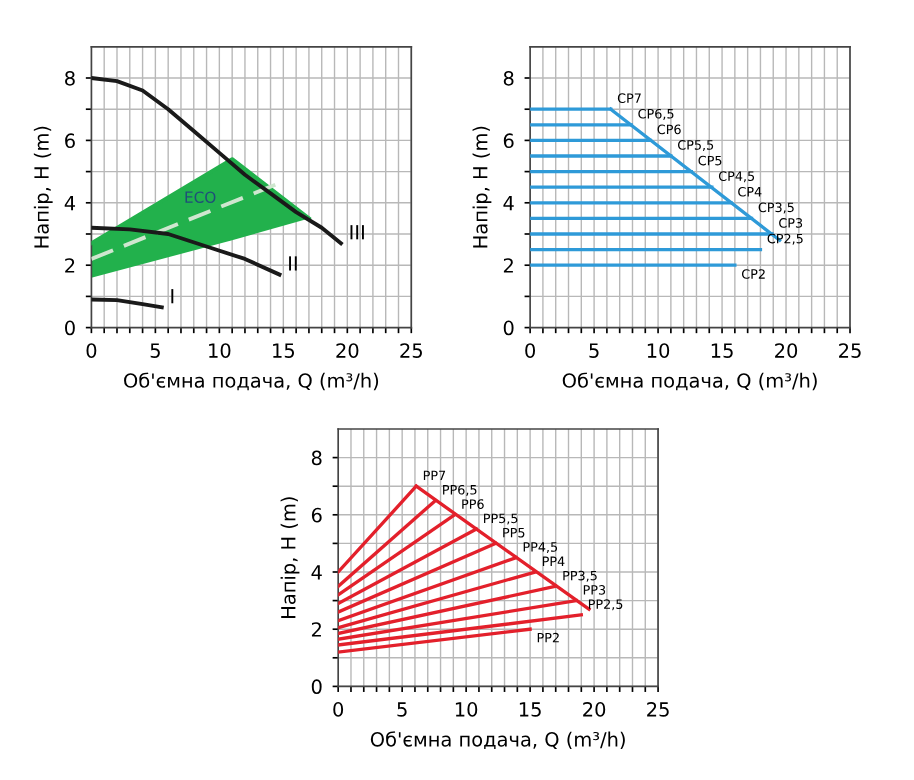 Image resolution: width=914 pixels, height=780 pixels. What do you see at coordinates (357, 232) in the screenshot?
I see `series-label: III` at bounding box center [357, 232].